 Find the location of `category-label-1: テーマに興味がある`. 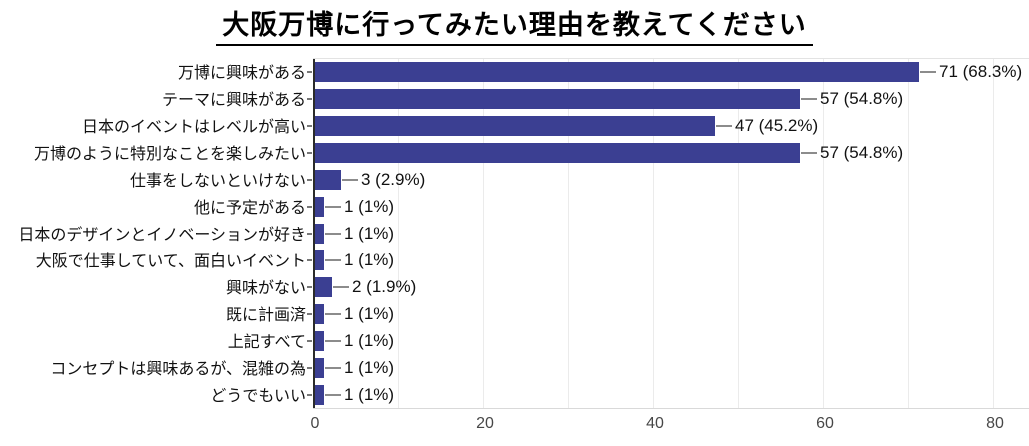

category-label-1: テーマに興味がある is located at coordinates (233, 101).